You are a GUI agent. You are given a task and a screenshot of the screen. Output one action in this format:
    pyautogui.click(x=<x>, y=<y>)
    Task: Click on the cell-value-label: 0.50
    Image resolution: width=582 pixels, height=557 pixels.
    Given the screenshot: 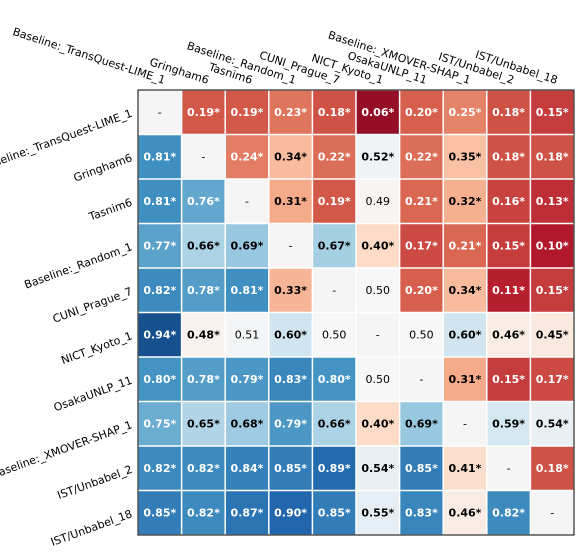 What is the action you would take?
    pyautogui.click(x=421, y=334)
    